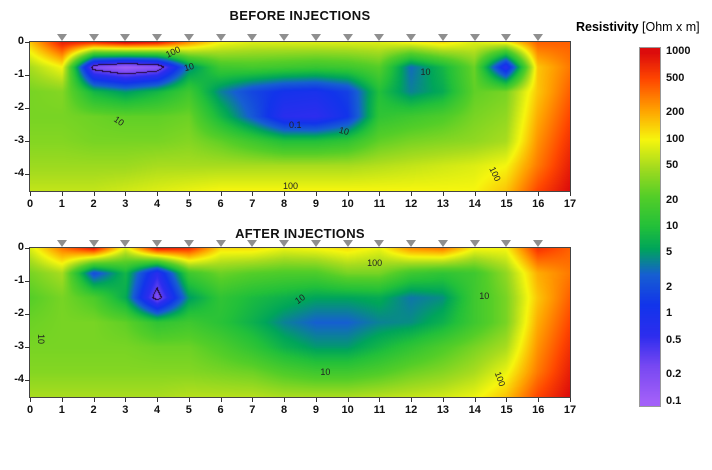  I want to click on x-tick-label: 13, so click(443, 204).